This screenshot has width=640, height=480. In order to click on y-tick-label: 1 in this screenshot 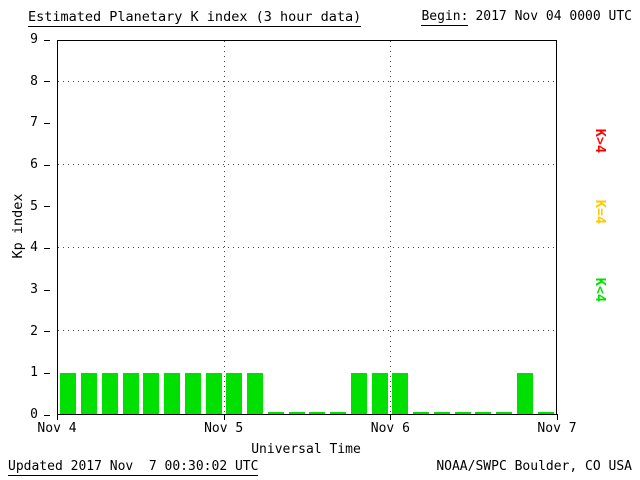, I will do `click(34, 373)`.